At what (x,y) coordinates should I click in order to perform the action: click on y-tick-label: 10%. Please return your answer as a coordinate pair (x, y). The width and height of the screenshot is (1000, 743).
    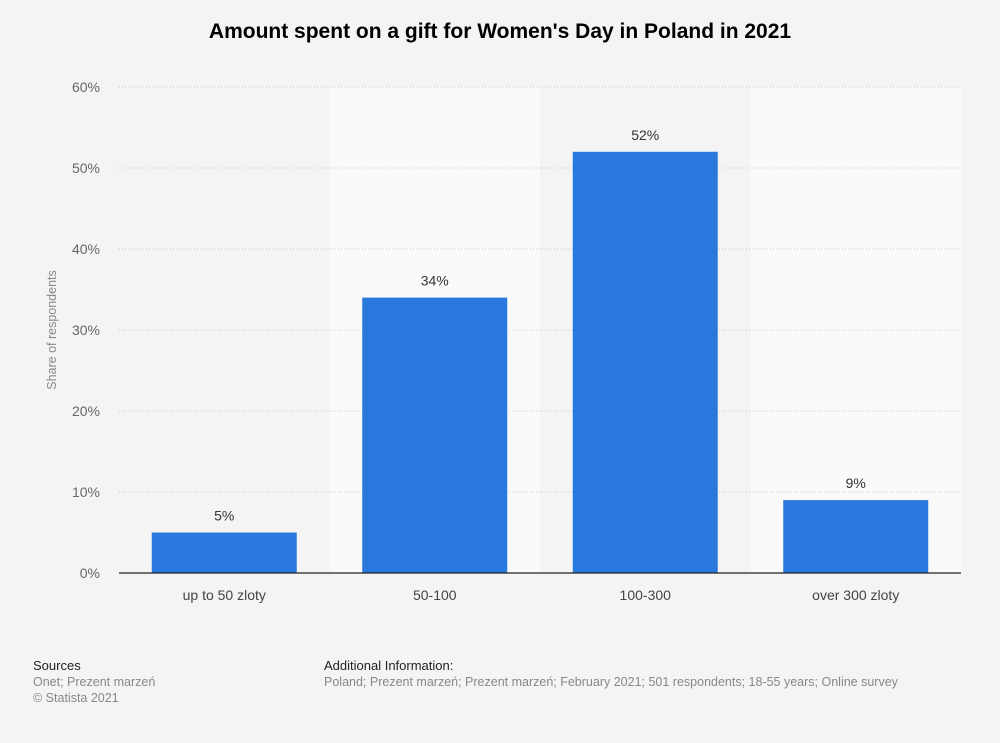
    Looking at the image, I should click on (86, 492).